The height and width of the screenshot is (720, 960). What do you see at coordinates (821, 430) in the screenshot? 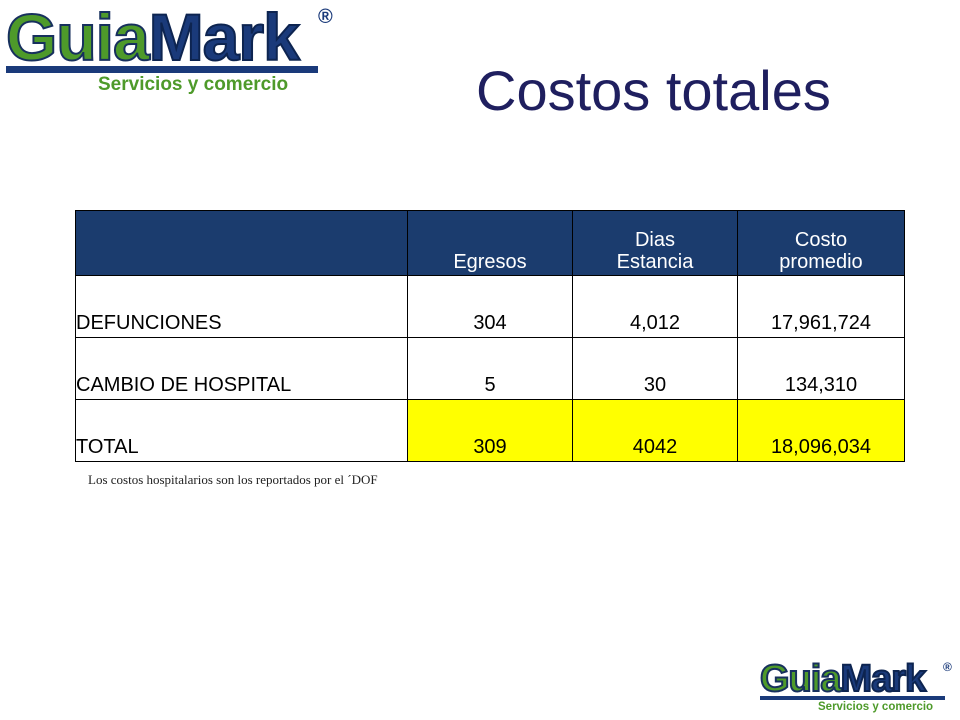
I see `cell-costo: 18,096,034` at bounding box center [821, 430].